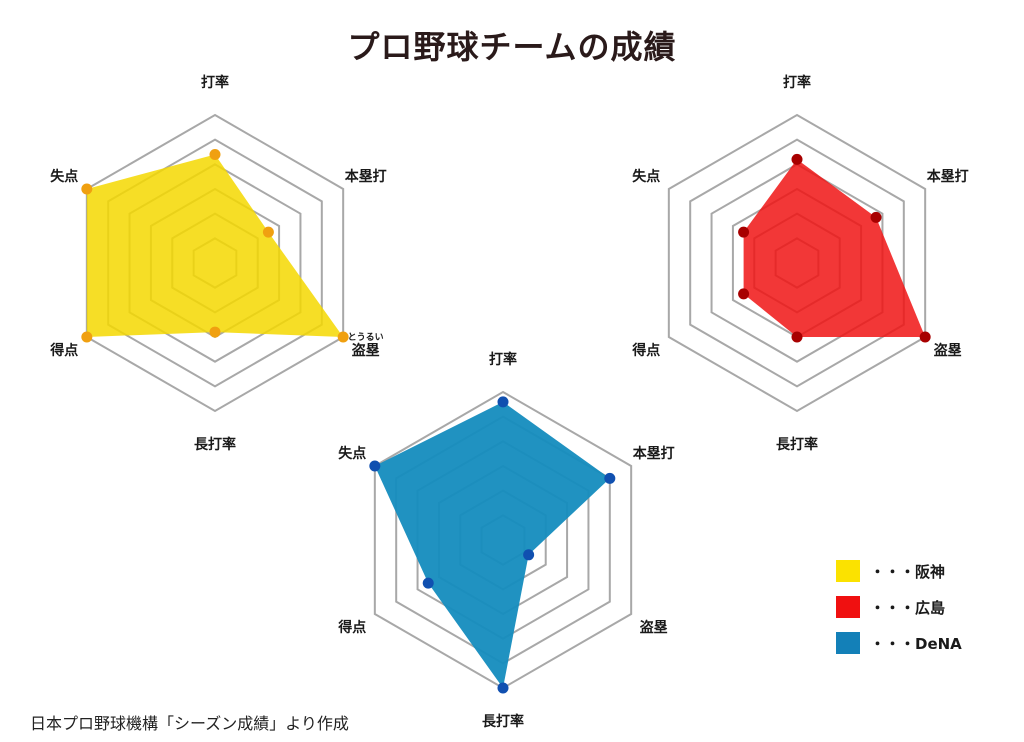  What do you see at coordinates (848, 607) in the screenshot?
I see `legend-swatch-hiroshima` at bounding box center [848, 607].